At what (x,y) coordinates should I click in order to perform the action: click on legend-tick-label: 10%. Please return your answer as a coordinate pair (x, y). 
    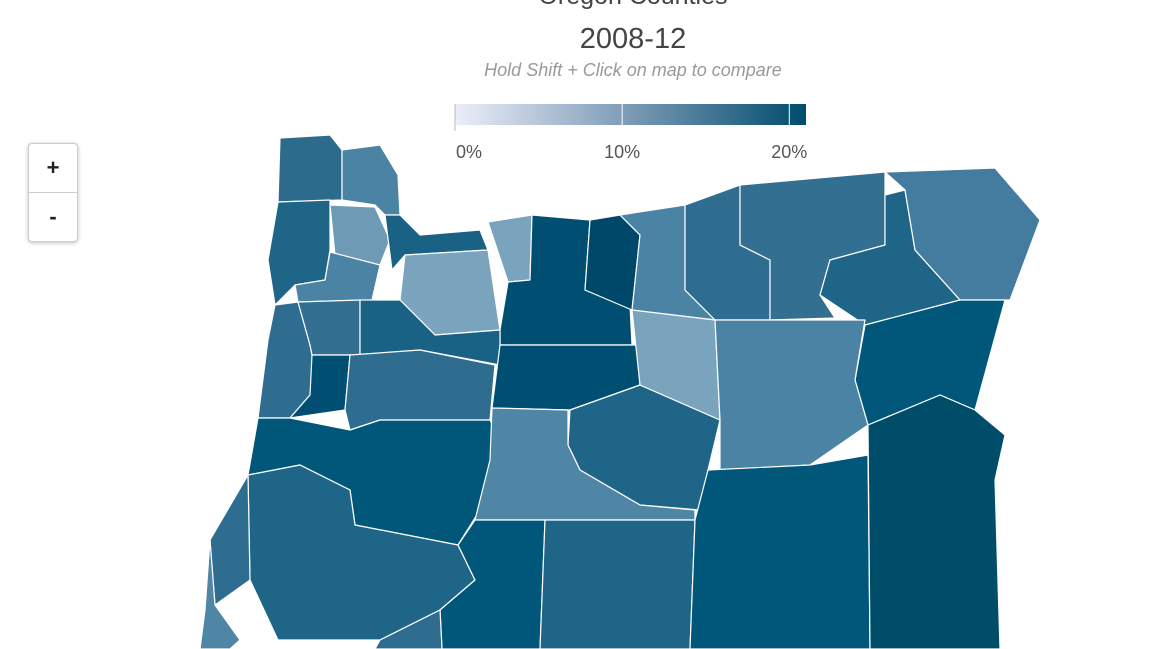
    Looking at the image, I should click on (622, 152).